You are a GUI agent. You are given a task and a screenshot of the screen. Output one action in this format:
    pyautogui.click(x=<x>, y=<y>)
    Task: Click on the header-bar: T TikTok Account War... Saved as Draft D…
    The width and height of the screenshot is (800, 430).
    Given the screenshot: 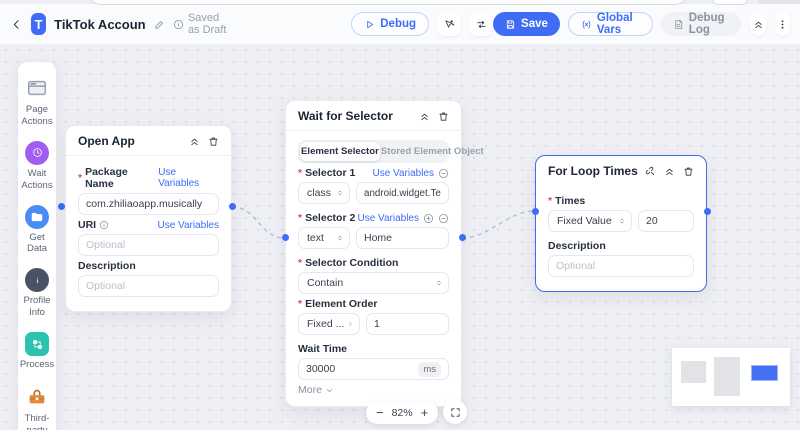 What is the action you would take?
    pyautogui.click(x=400, y=24)
    